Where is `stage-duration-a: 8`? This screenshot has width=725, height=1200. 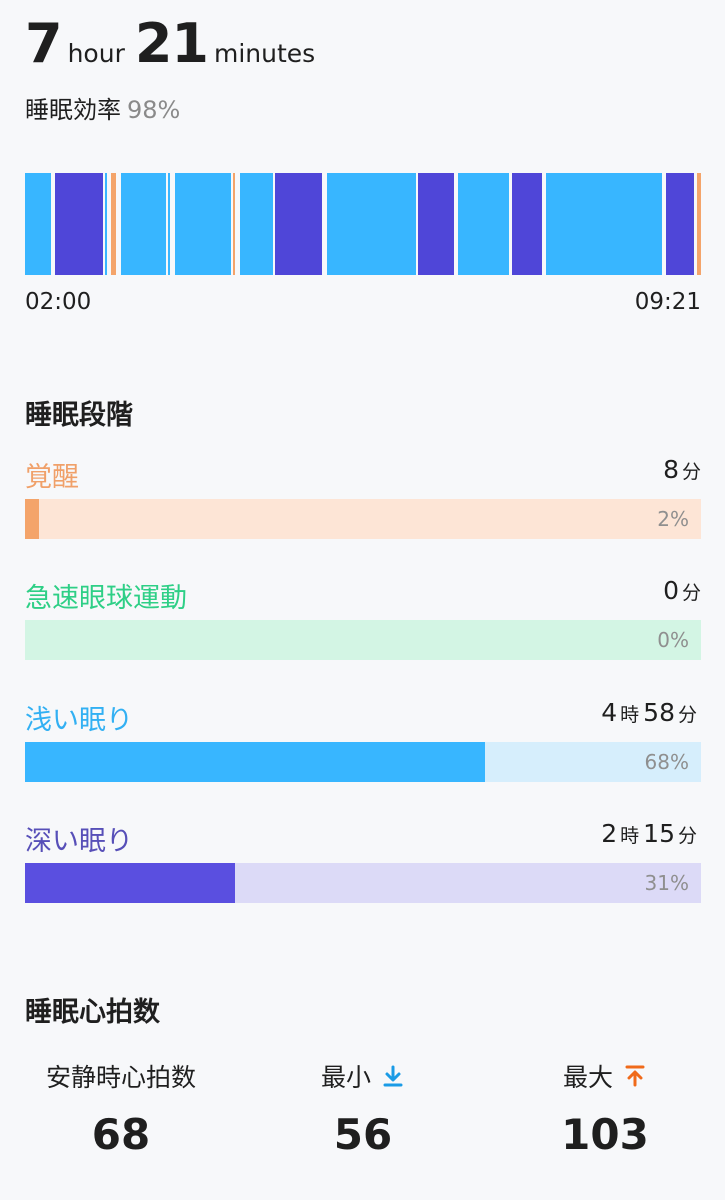
stage-duration-a: 8 is located at coordinates (671, 469).